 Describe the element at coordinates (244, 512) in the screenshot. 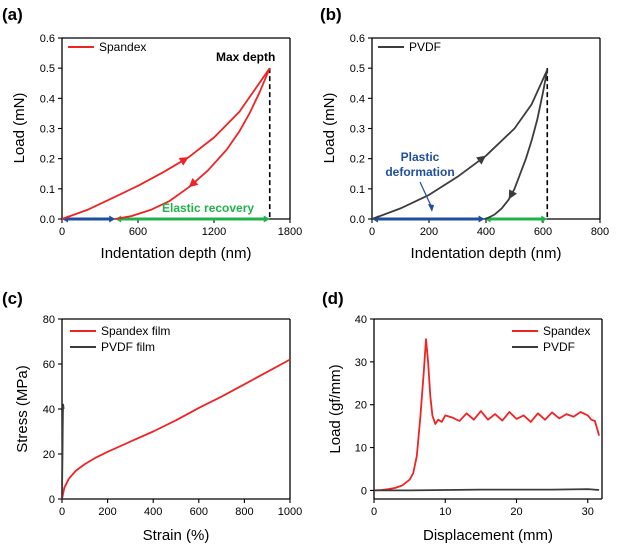

I see `panel-c-x-tick-label: 800` at that location.